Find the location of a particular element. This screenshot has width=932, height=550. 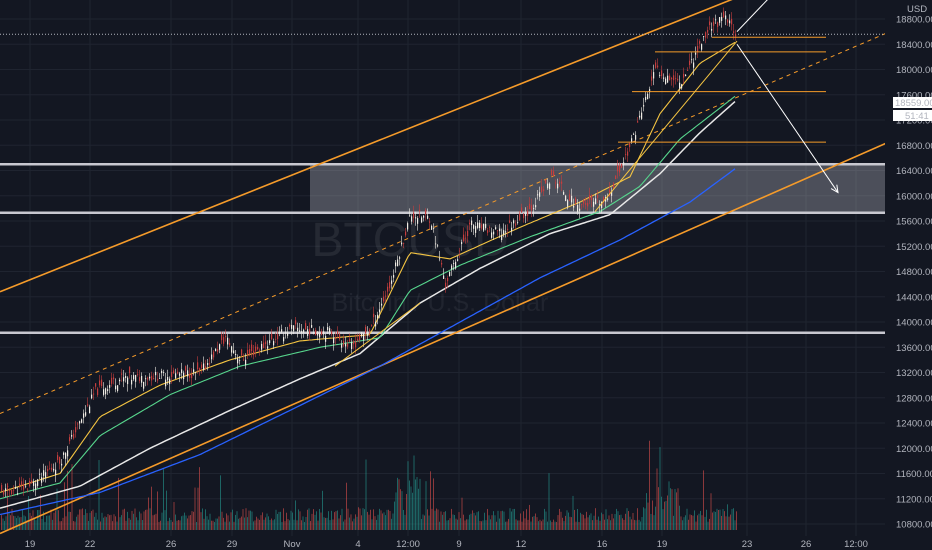

trendline-early is located at coordinates (377, 334).